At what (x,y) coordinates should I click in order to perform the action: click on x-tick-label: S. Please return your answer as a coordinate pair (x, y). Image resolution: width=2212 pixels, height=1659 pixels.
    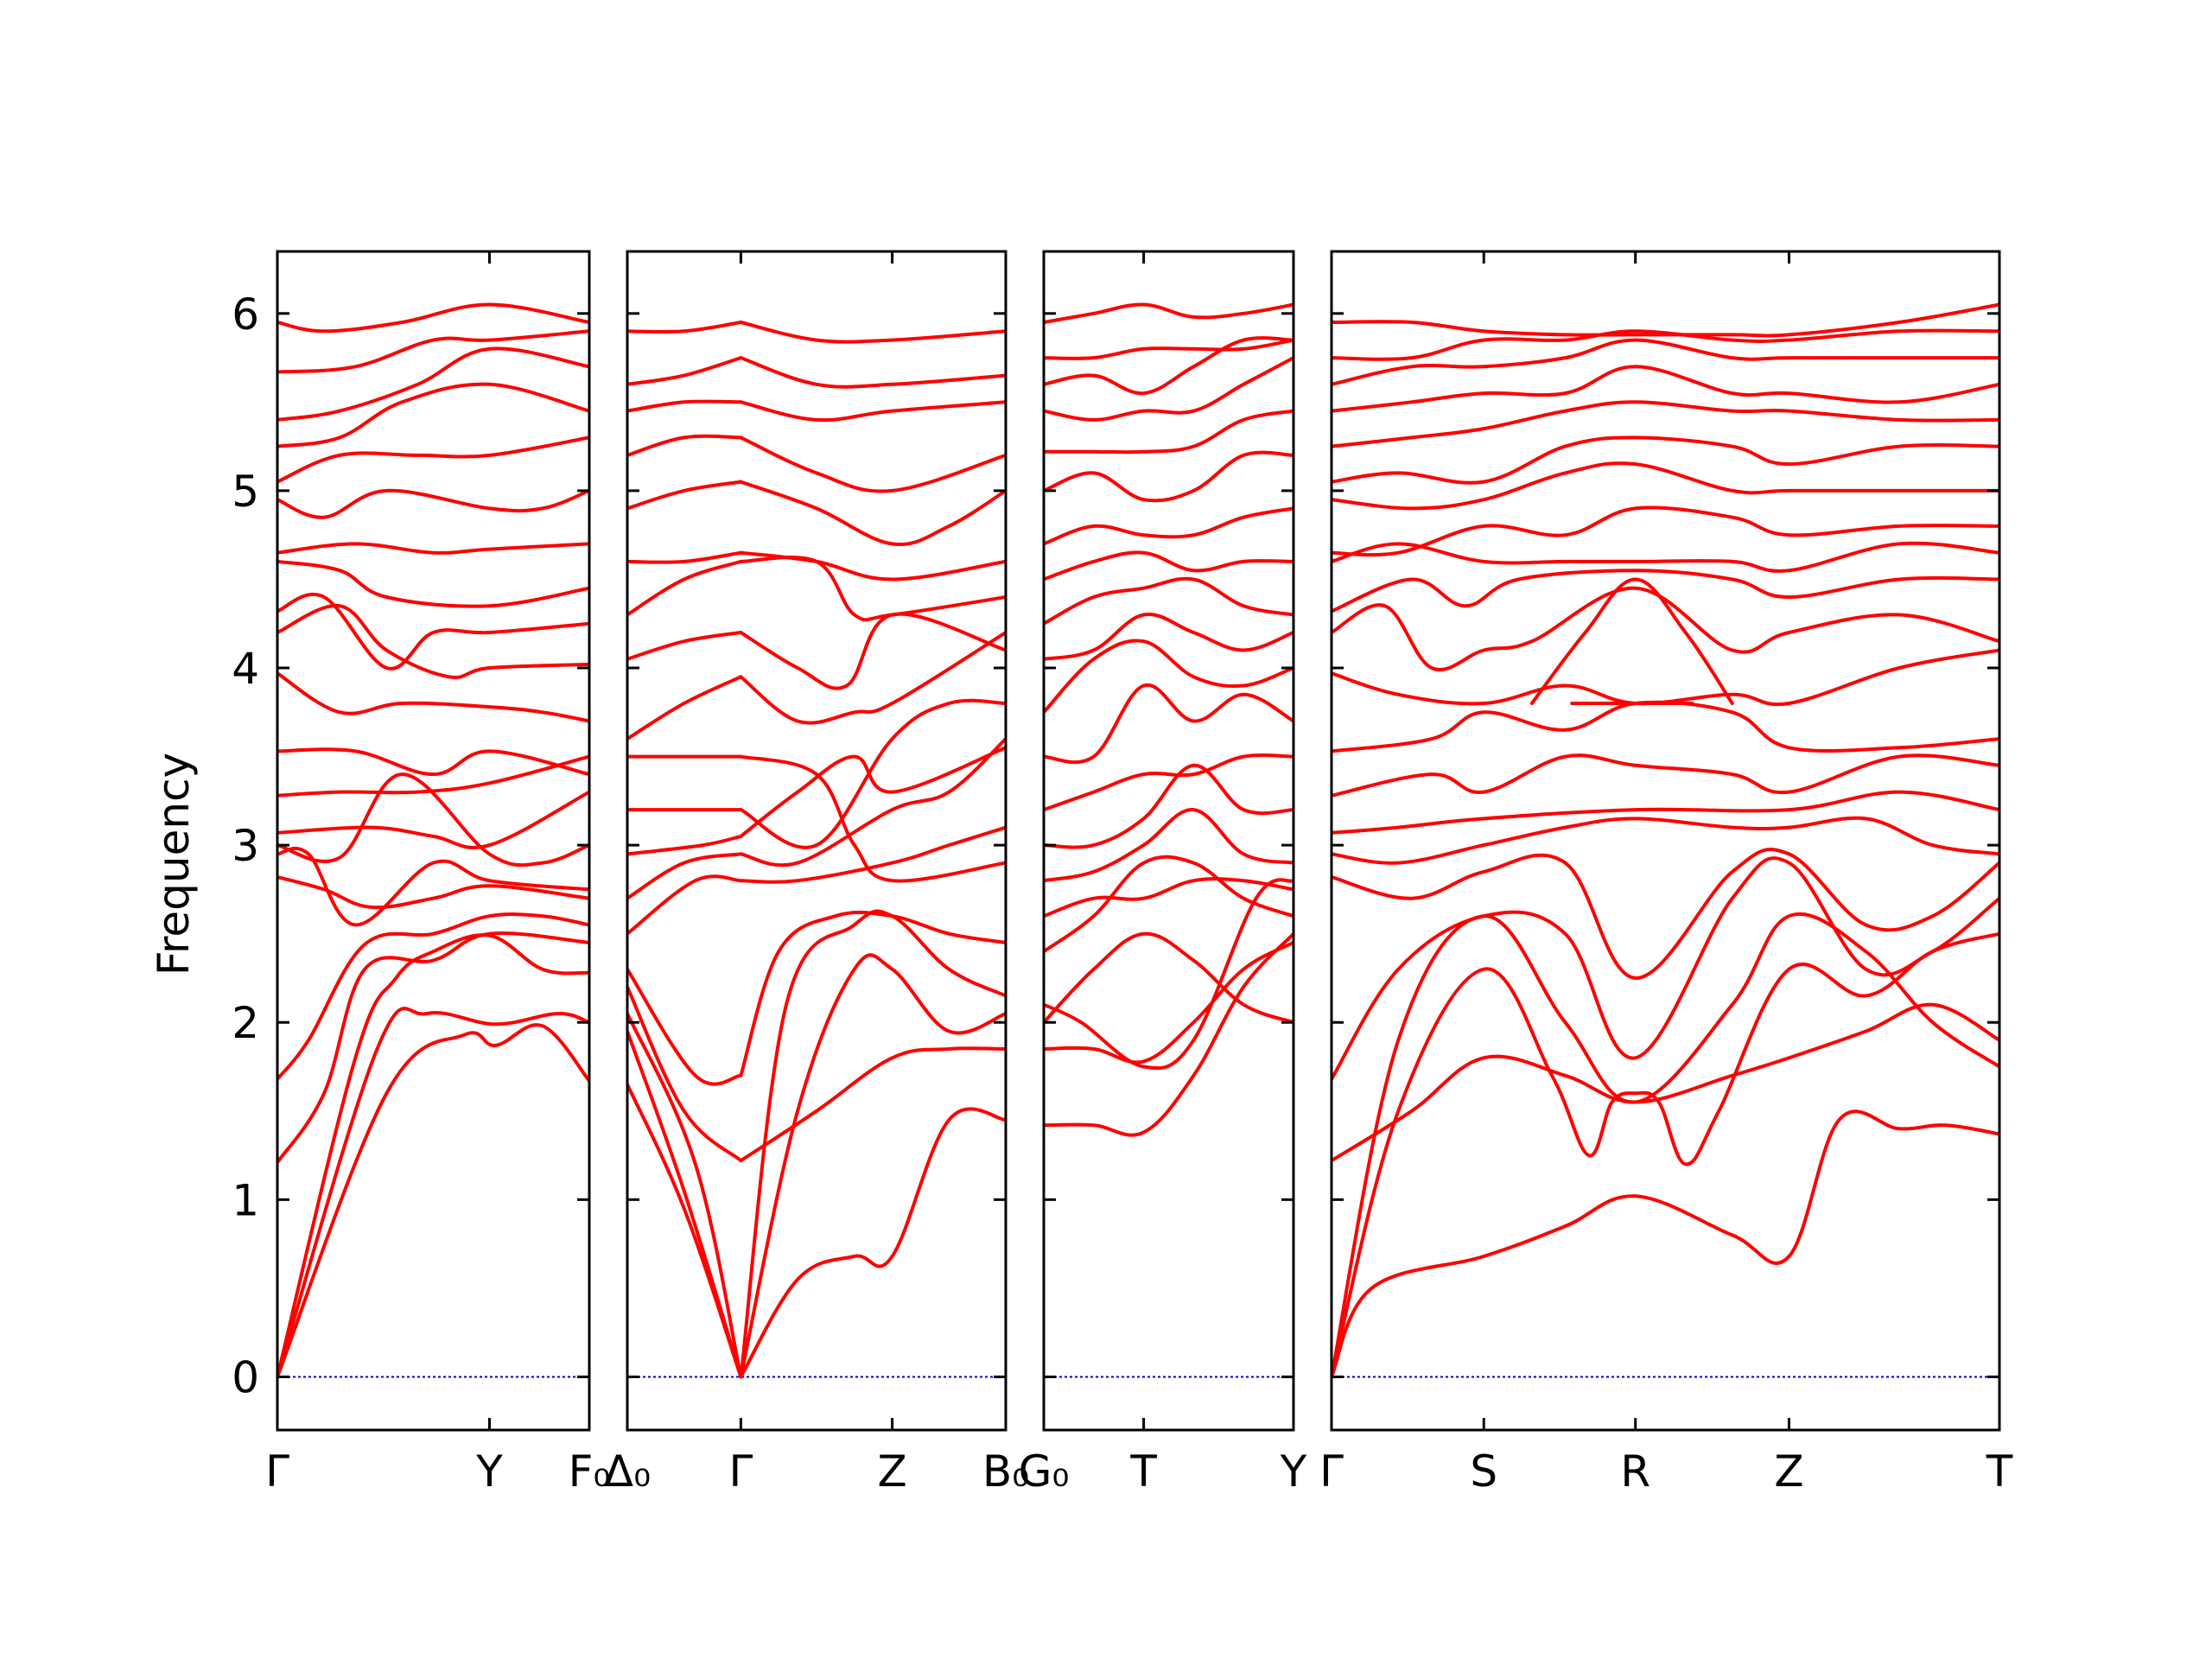
    Looking at the image, I should click on (1483, 1471).